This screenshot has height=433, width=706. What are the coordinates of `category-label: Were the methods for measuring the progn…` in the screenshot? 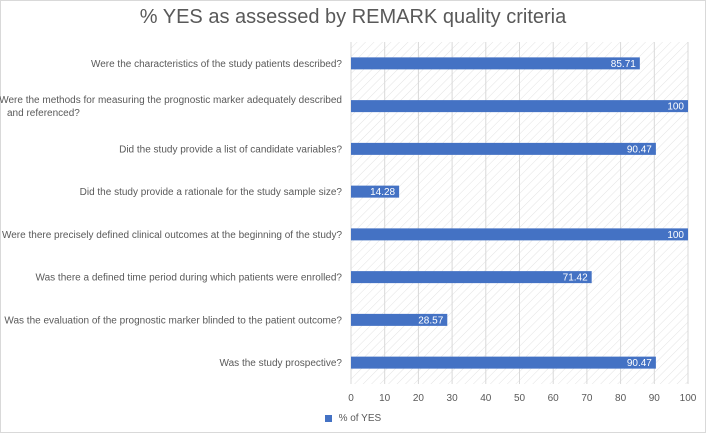 It's located at (171, 107).